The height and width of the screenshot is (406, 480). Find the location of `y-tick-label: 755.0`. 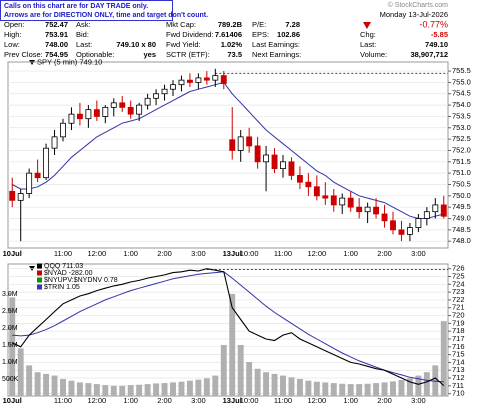

y-tick-label: 755.0 is located at coordinates (461, 81).